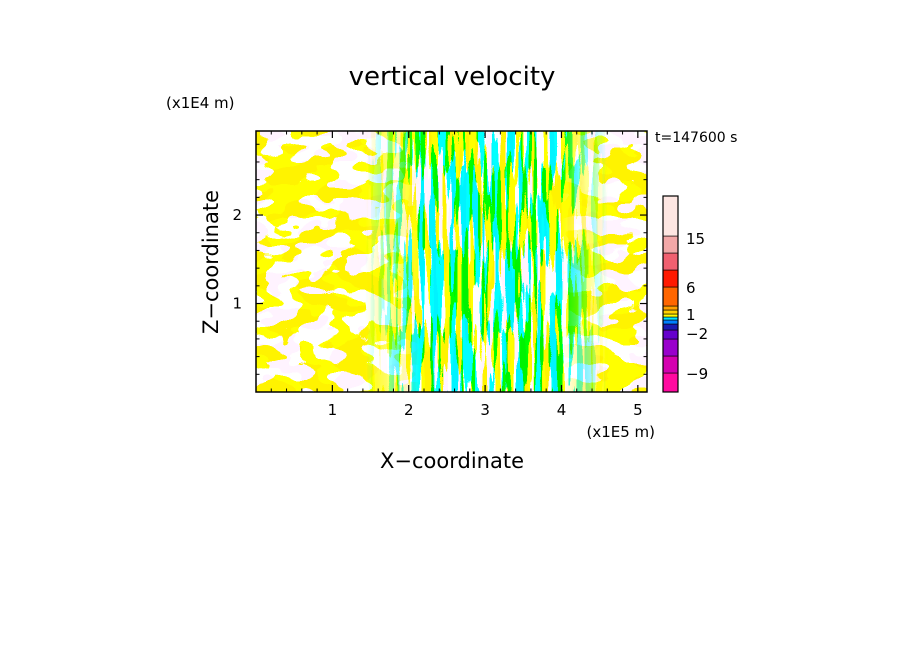 The width and height of the screenshot is (904, 654). Describe the element at coordinates (485, 410) in the screenshot. I see `x-tick-label: 3` at that location.